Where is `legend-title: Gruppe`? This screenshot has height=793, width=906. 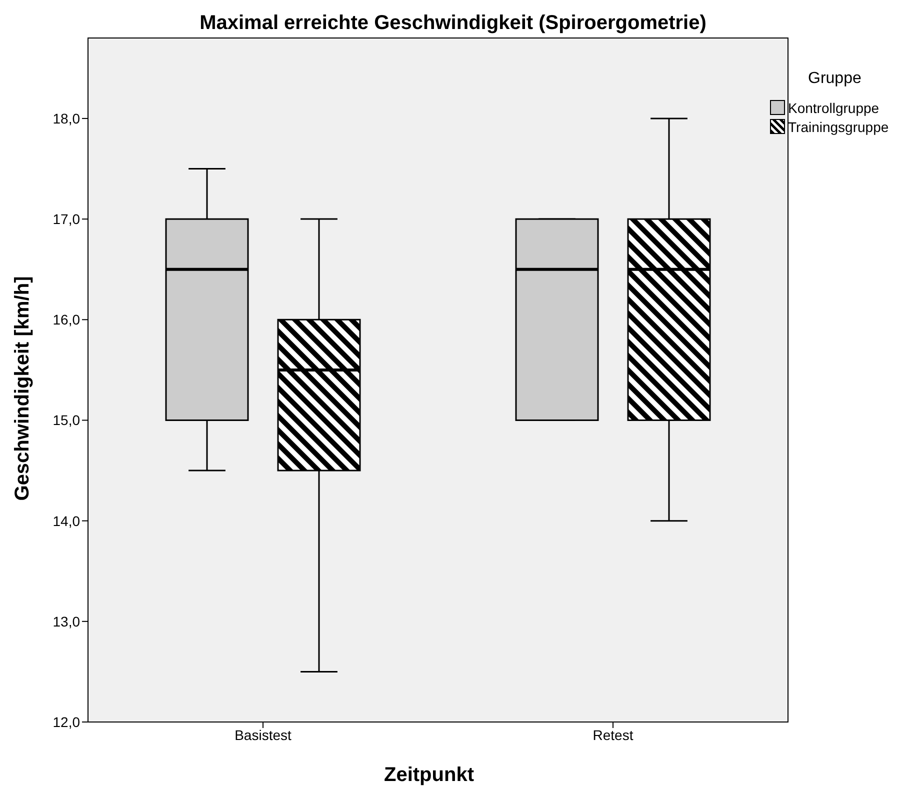
legend-title: Gruppe is located at coordinates (835, 79).